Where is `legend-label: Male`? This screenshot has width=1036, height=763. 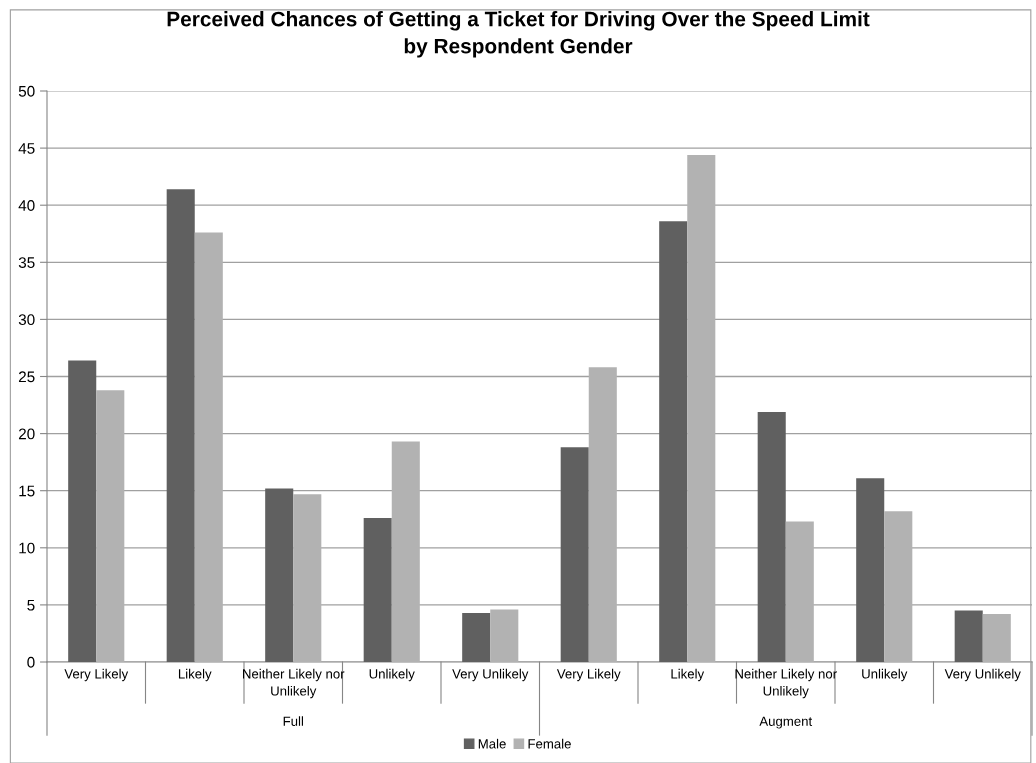 legend-label: Male is located at coordinates (492, 743).